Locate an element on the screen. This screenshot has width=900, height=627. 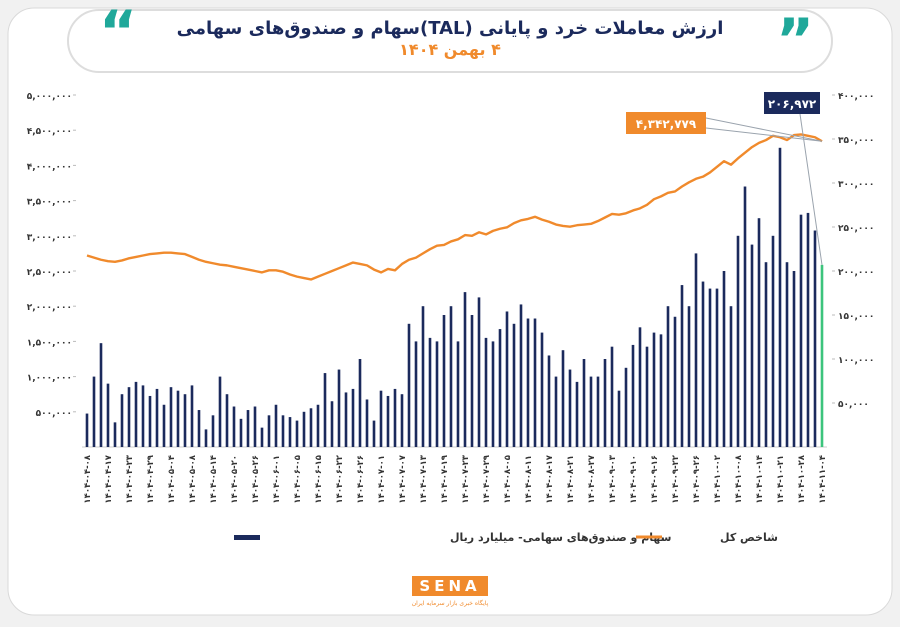
x-tick-label: ۱۴۰۴-۰۴-۱۷ is located at coordinates (109, 478).